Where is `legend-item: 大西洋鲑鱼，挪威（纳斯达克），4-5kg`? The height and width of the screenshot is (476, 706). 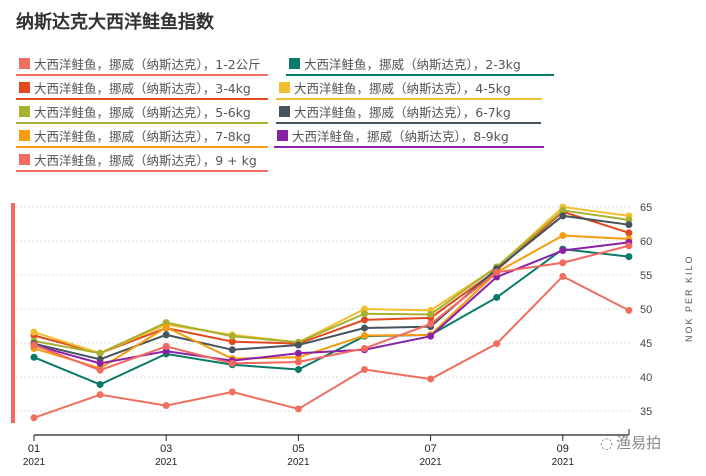
legend-item: 大西洋鲑鱼，挪威（纳斯达克），4-5kg is located at coordinates (409, 88).